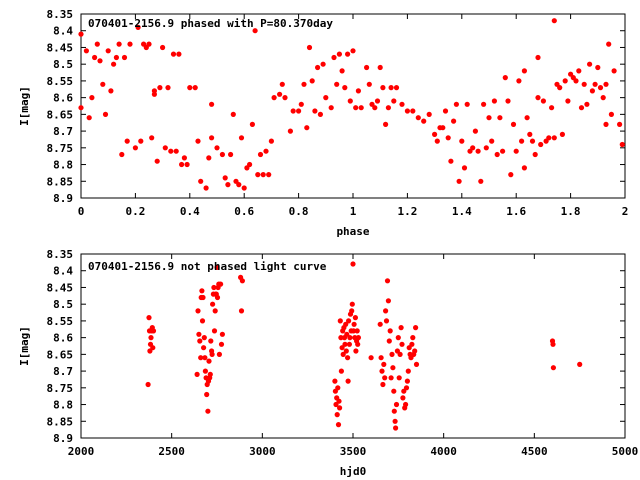 The width and height of the screenshot is (640, 480). What do you see at coordinates (63, 64) in the screenshot?
I see `y-tick-label: 8.5` at bounding box center [63, 64].